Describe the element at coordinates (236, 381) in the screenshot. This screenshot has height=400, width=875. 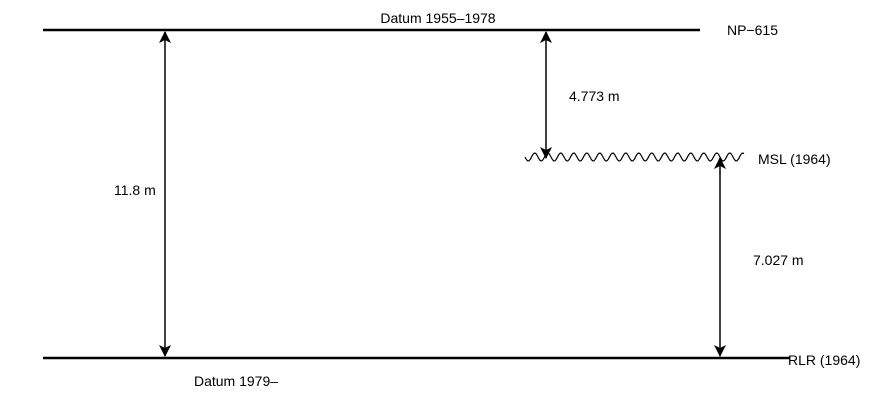
I see `lower-datum-label: Datum 1979–` at that location.